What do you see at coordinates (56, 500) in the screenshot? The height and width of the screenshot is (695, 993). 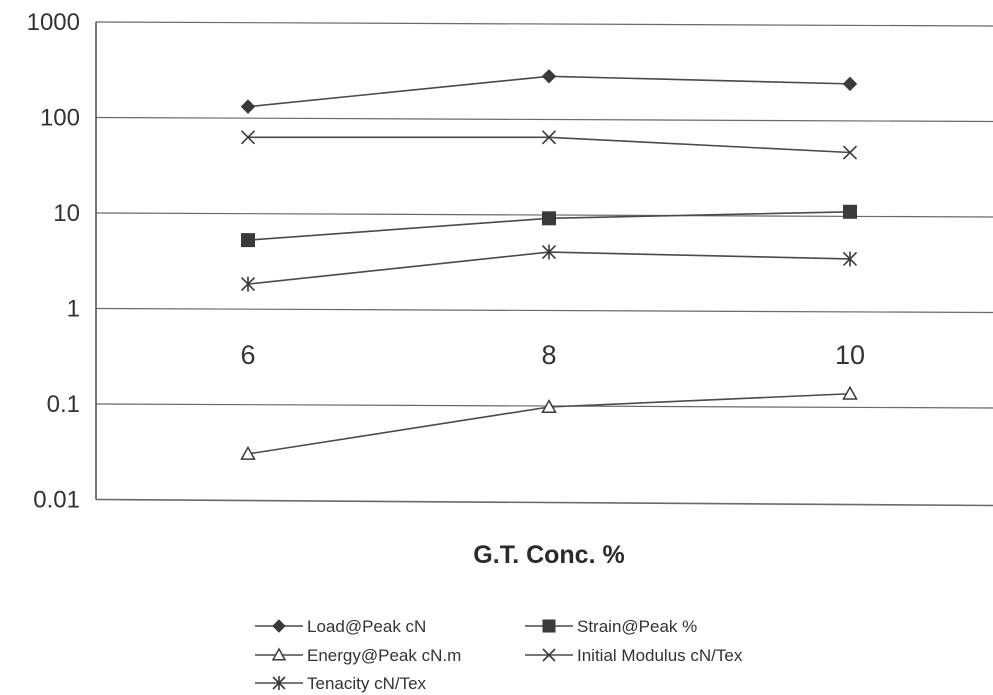 I see `y-tick-label: 0.01` at bounding box center [56, 500].